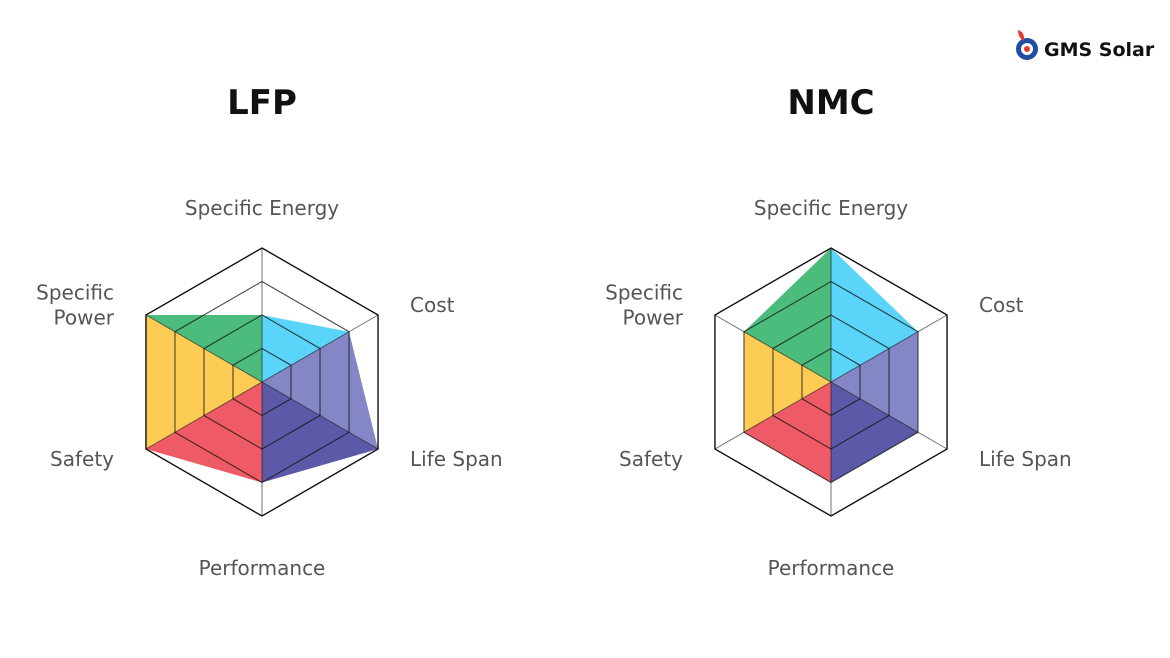 This screenshot has width=1170, height=658. I want to click on chart-title: NMC, so click(830, 103).